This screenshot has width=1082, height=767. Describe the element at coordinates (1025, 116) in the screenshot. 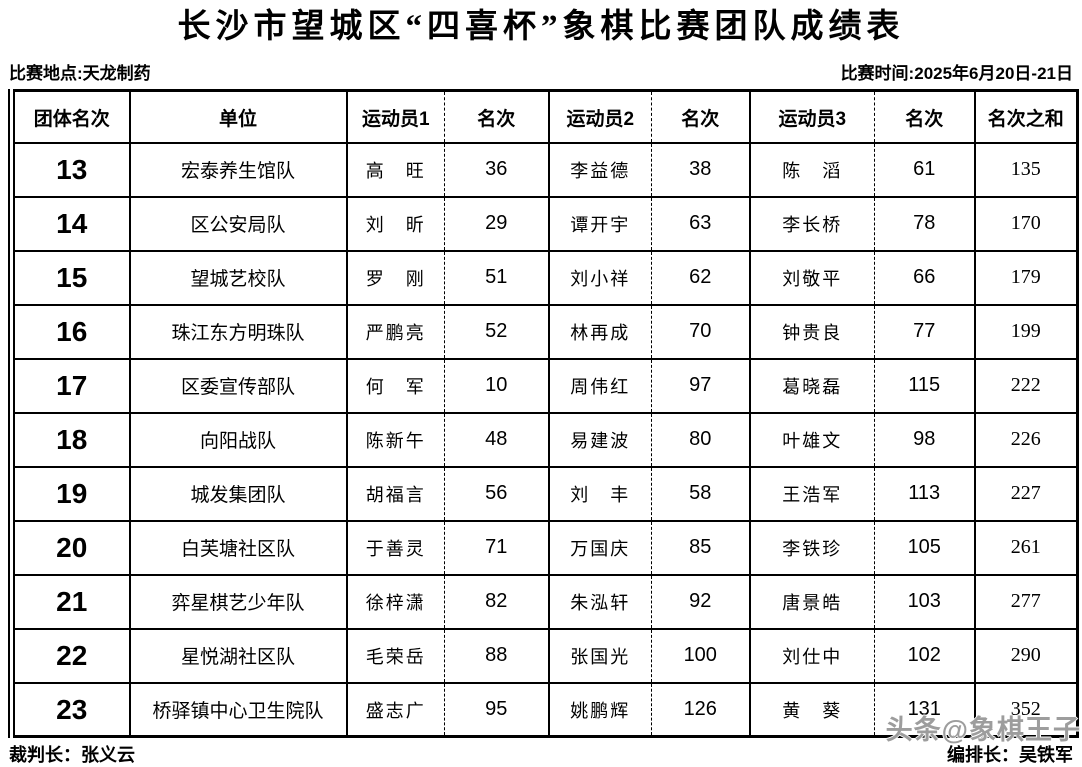

I see `header-rank-sum: 名次之和` at that location.